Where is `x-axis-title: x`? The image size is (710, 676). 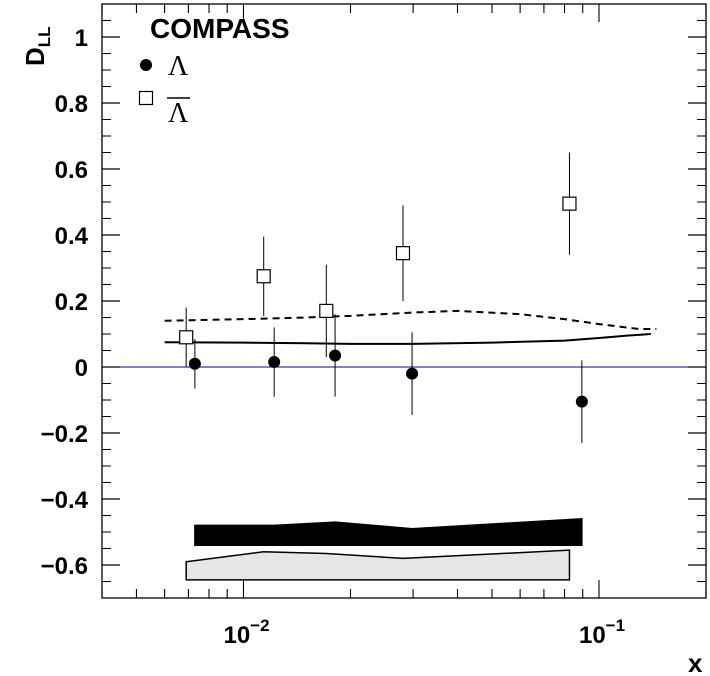 x-axis-title: x is located at coordinates (695, 662).